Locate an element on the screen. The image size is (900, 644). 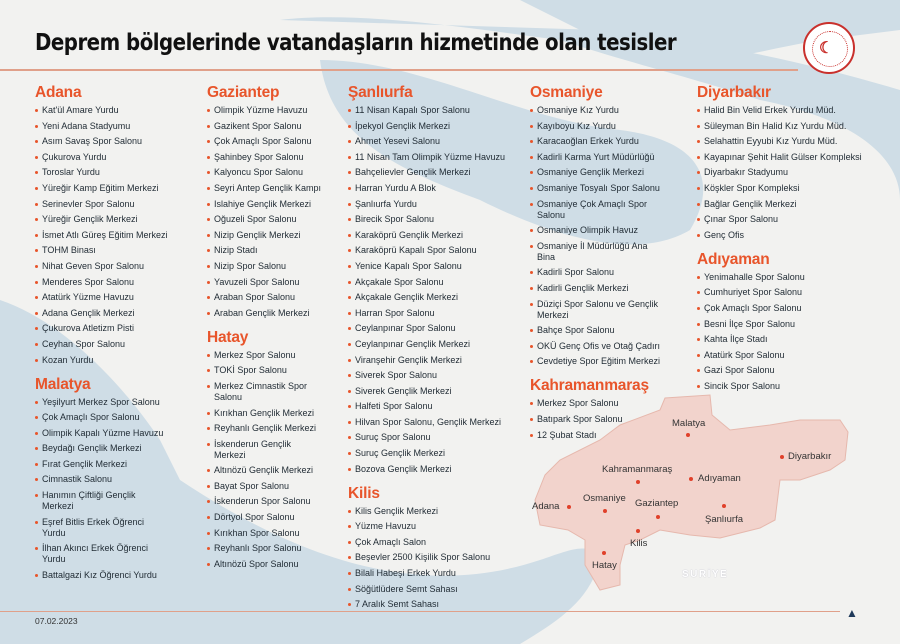
facility-item: Diyarbakır Stadyumu is located at coordinates (779, 172).